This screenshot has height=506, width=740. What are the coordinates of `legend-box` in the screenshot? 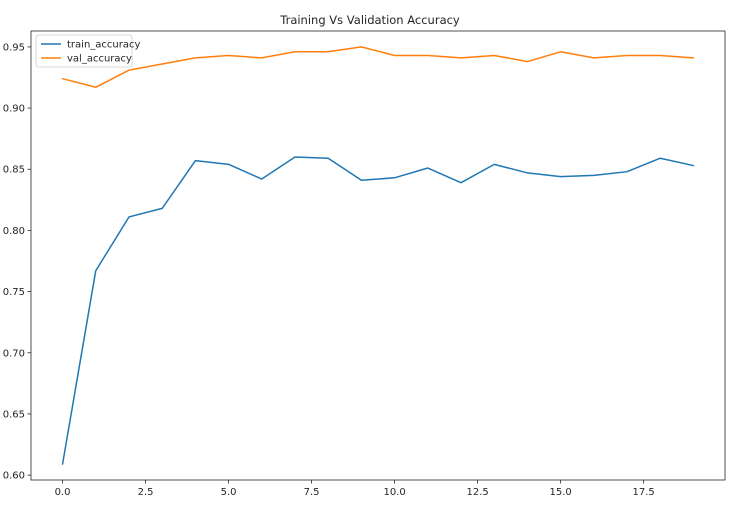 It's located at (84, 51).